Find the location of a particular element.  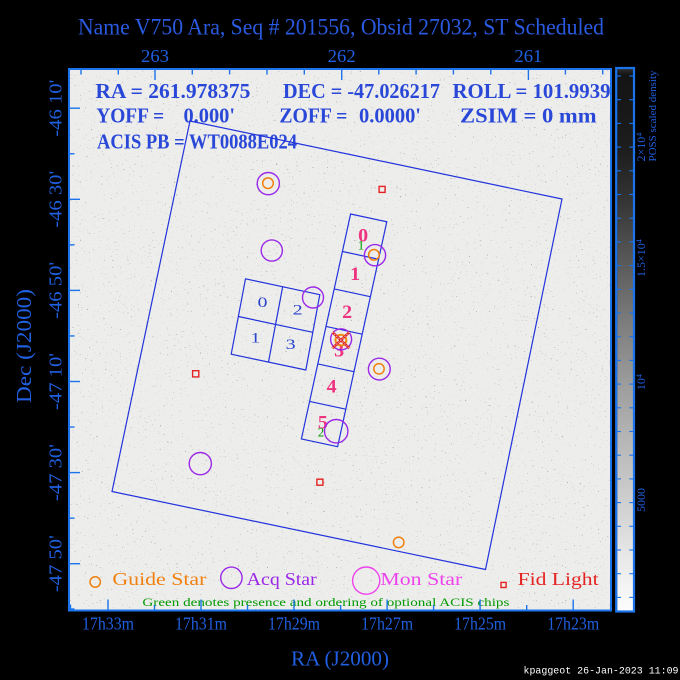

svg-text: -46 50' is located at coordinates (56, 290).